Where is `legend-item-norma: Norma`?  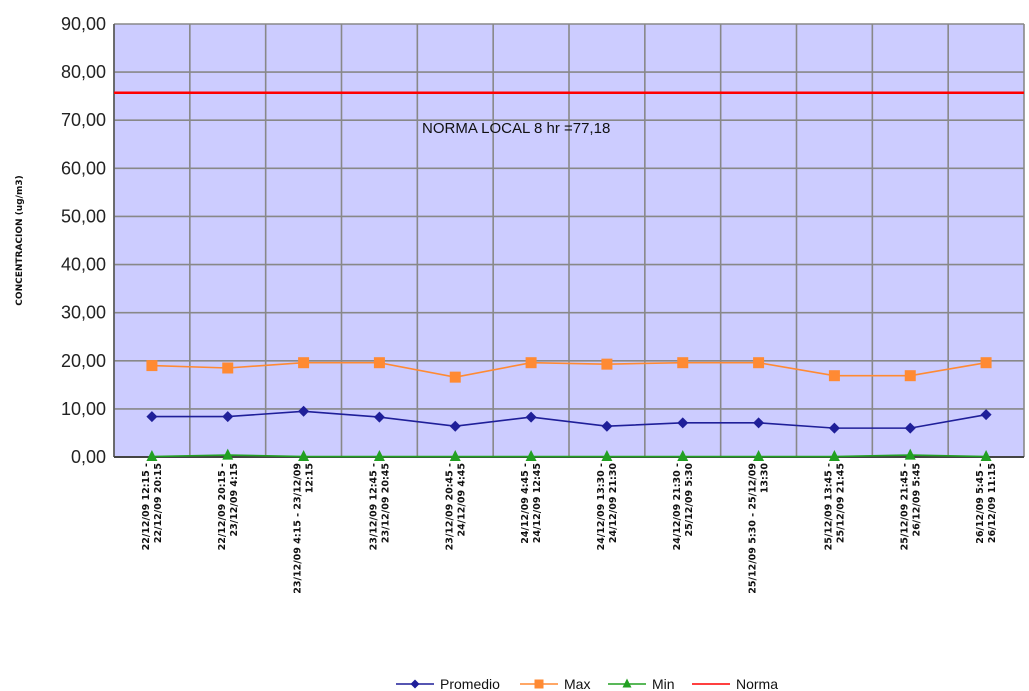
legend-item-norma: Norma is located at coordinates (735, 683).